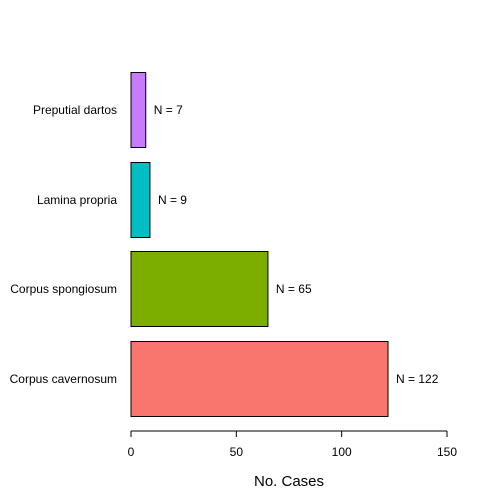 The image size is (504, 504). What do you see at coordinates (172, 200) in the screenshot?
I see `value-label-lamina-propria: N = 9` at bounding box center [172, 200].